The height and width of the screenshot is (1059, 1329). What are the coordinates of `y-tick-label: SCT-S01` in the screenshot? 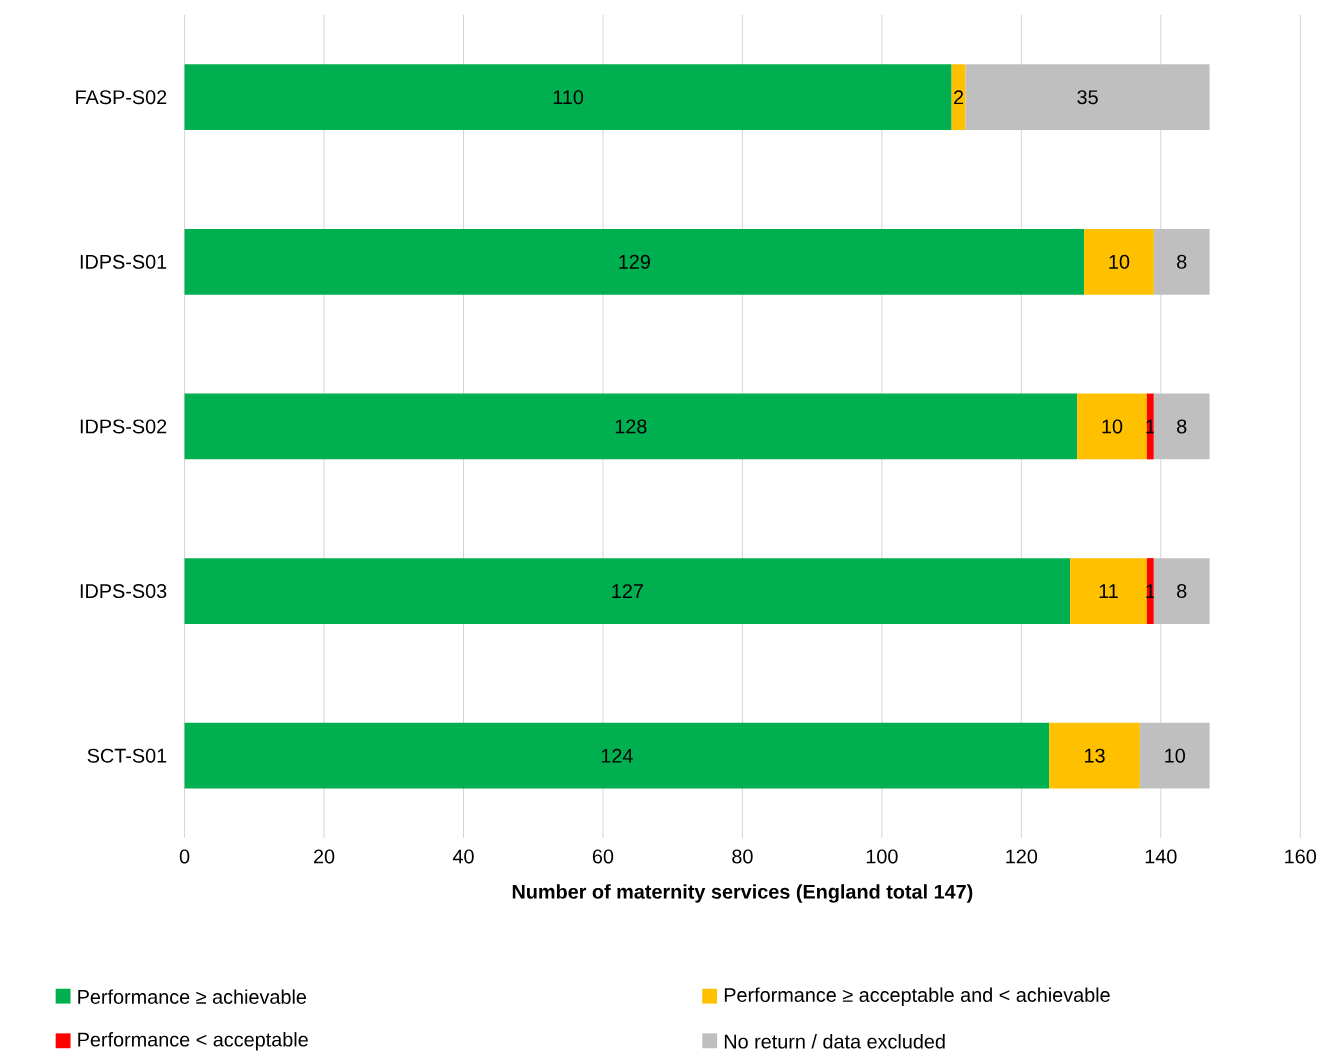 It's located at (127, 755).